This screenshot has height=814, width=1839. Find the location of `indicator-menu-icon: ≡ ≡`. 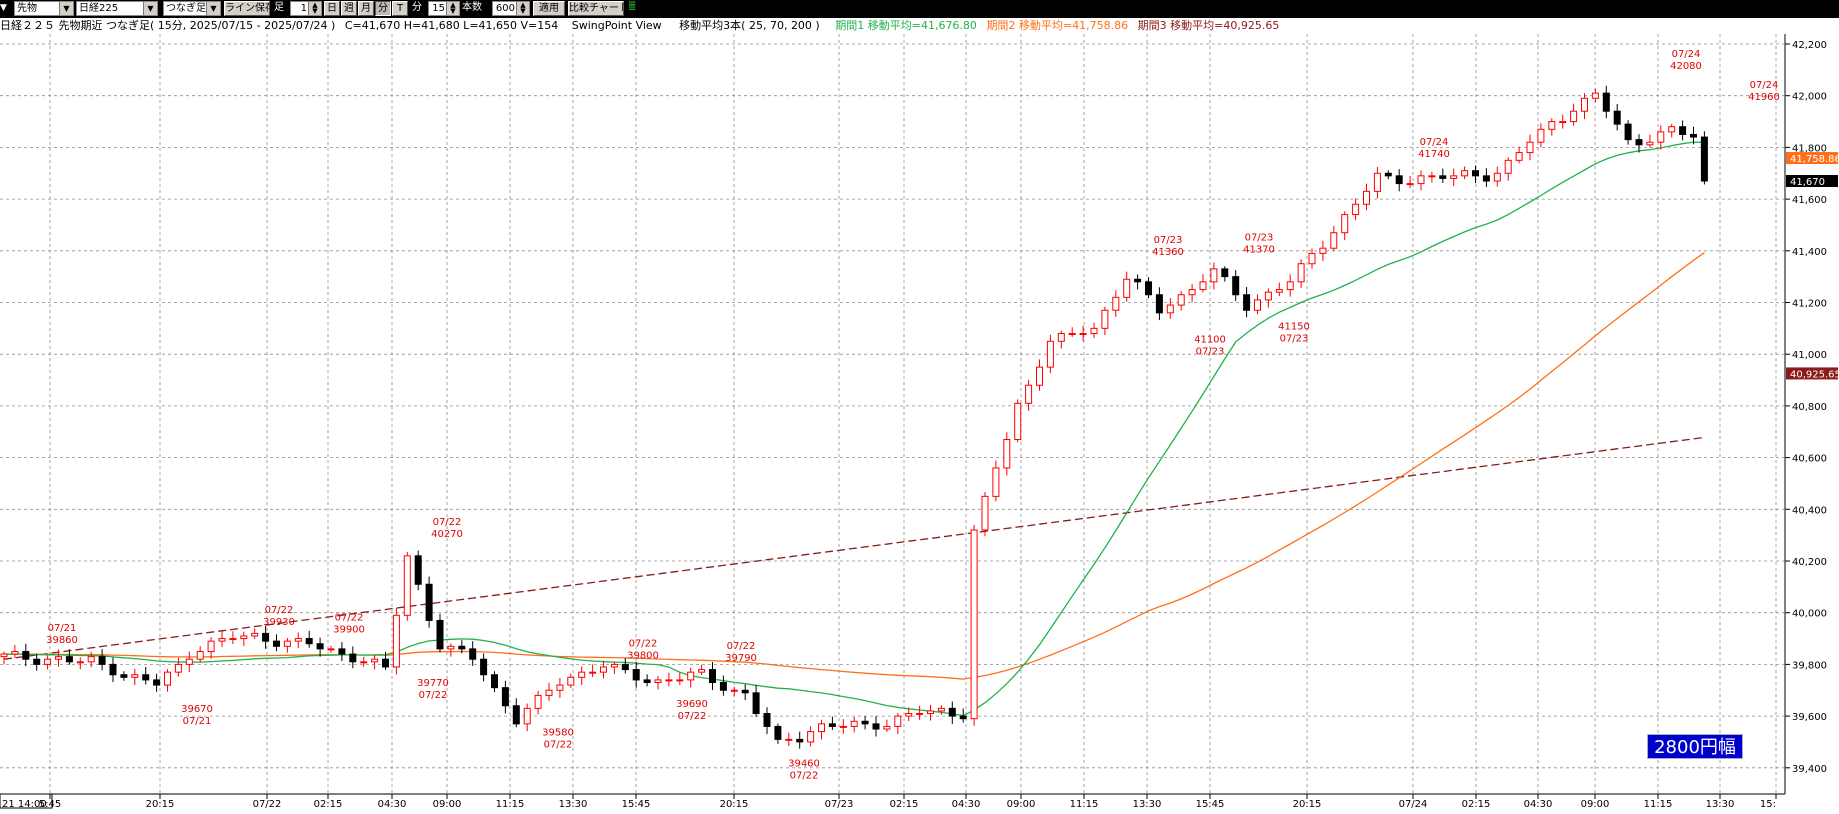

indicator-menu-icon: ≡ ≡ is located at coordinates (632, 7).